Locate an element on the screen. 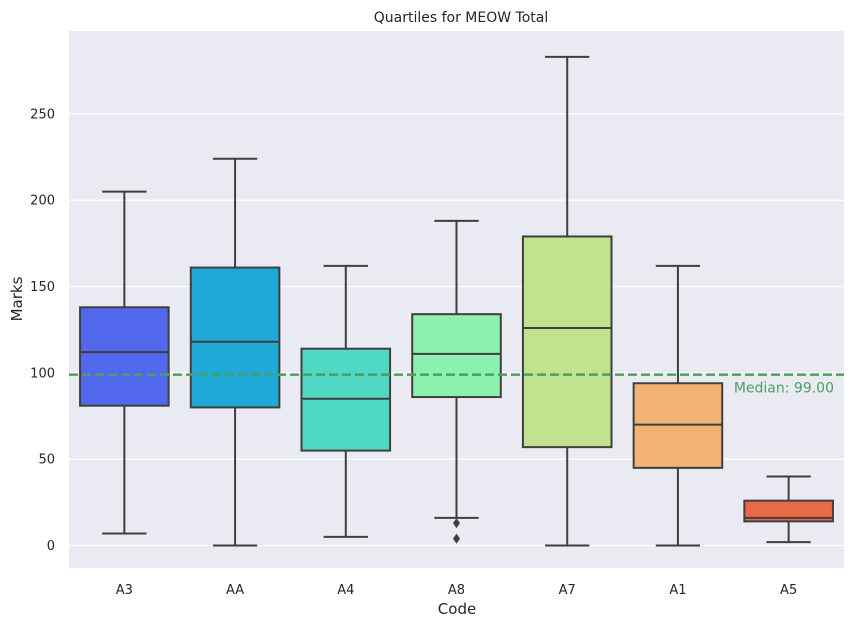  box-group-a7 is located at coordinates (567, 301).